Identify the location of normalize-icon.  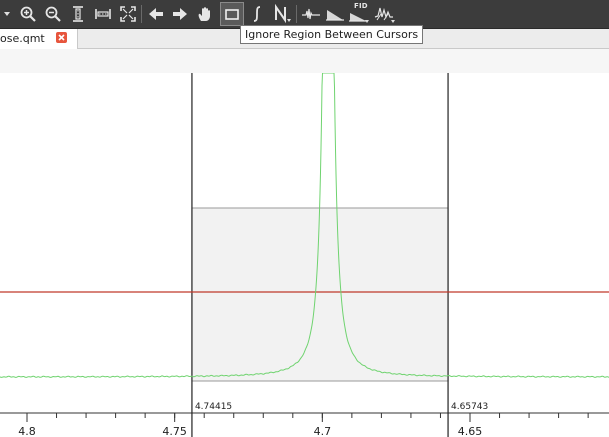
(282, 14).